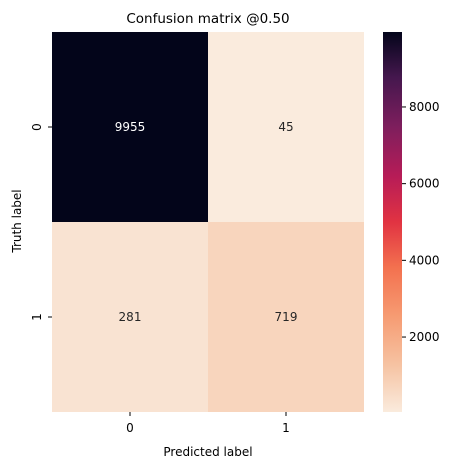  I want to click on x-tick-label-0: 0, so click(130, 428).